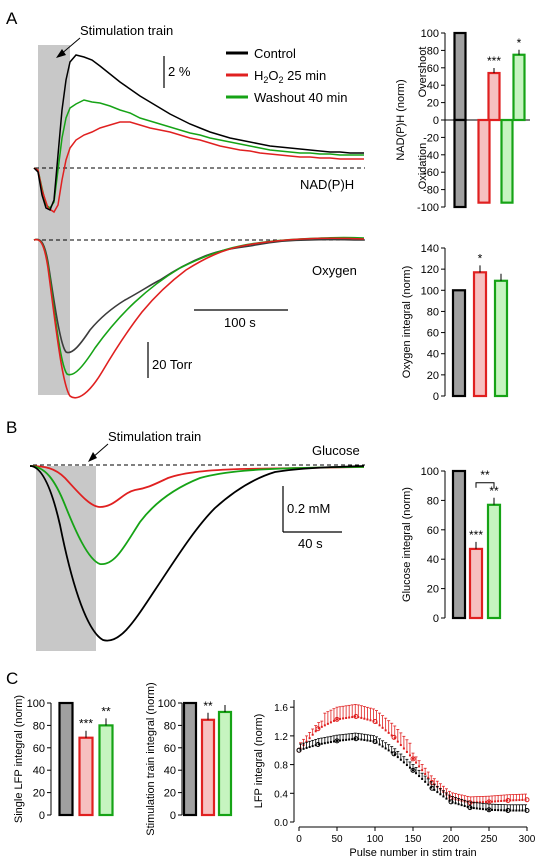 Image resolution: width=554 pixels, height=863 pixels. Describe the element at coordinates (484, 161) in the screenshot. I see `oxidation-bar` at that location.